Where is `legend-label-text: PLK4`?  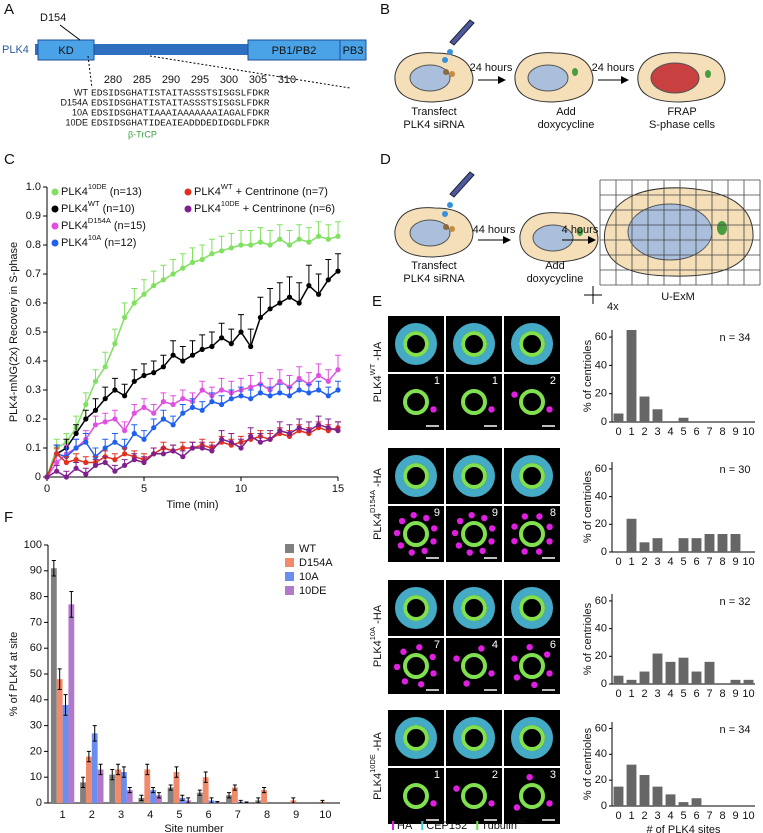 legend-label-text: PLK4 is located at coordinates (74, 226).